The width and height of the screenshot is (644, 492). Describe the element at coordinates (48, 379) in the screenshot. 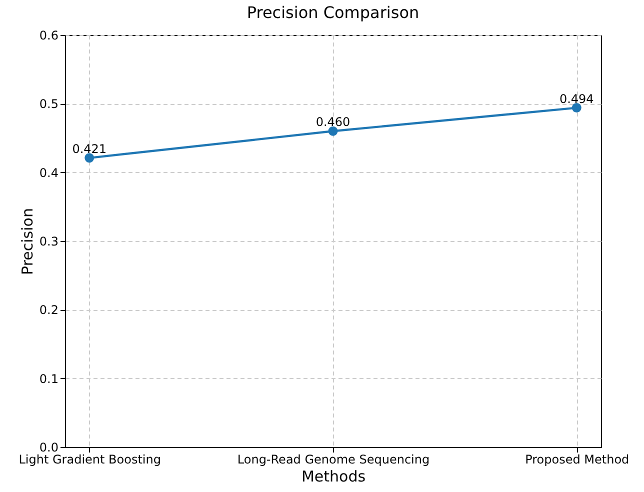

I see `y-tick-label: 0.1` at that location.